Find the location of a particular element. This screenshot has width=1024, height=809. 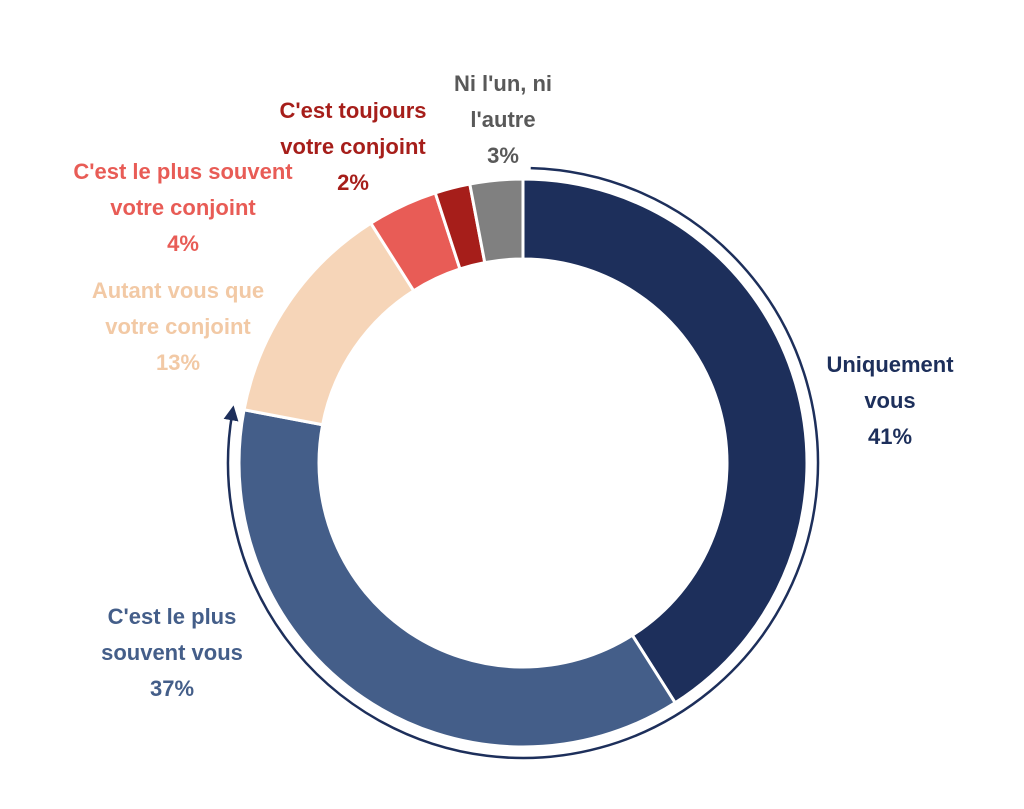

label-c-est-le-plus-souvent-votre-conjoint: C'est le plus souvent votre conjoint 4% is located at coordinates (183, 207).